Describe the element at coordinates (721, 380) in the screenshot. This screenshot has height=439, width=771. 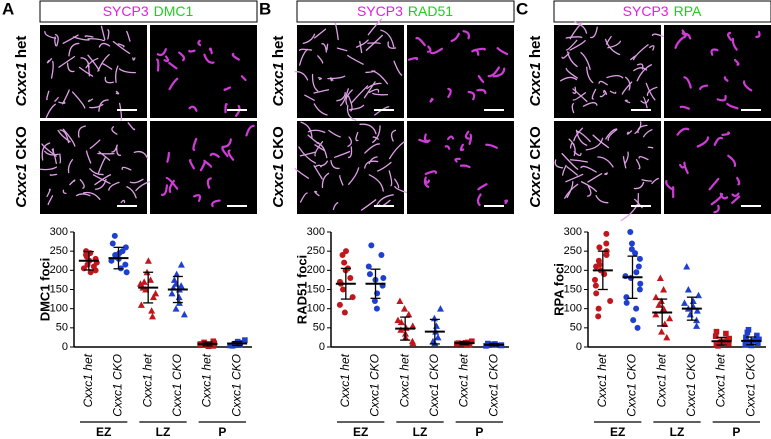
I see `x-tick-label: Cxxc1 het` at that location.